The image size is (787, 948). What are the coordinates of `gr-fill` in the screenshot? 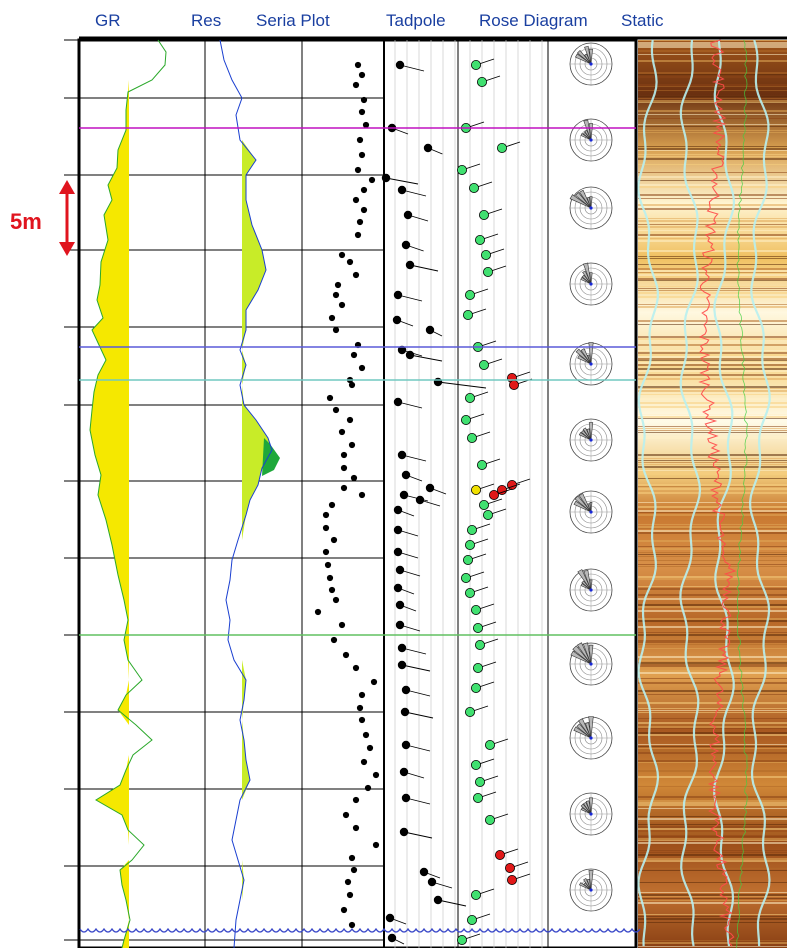 It's located at (109, 494).